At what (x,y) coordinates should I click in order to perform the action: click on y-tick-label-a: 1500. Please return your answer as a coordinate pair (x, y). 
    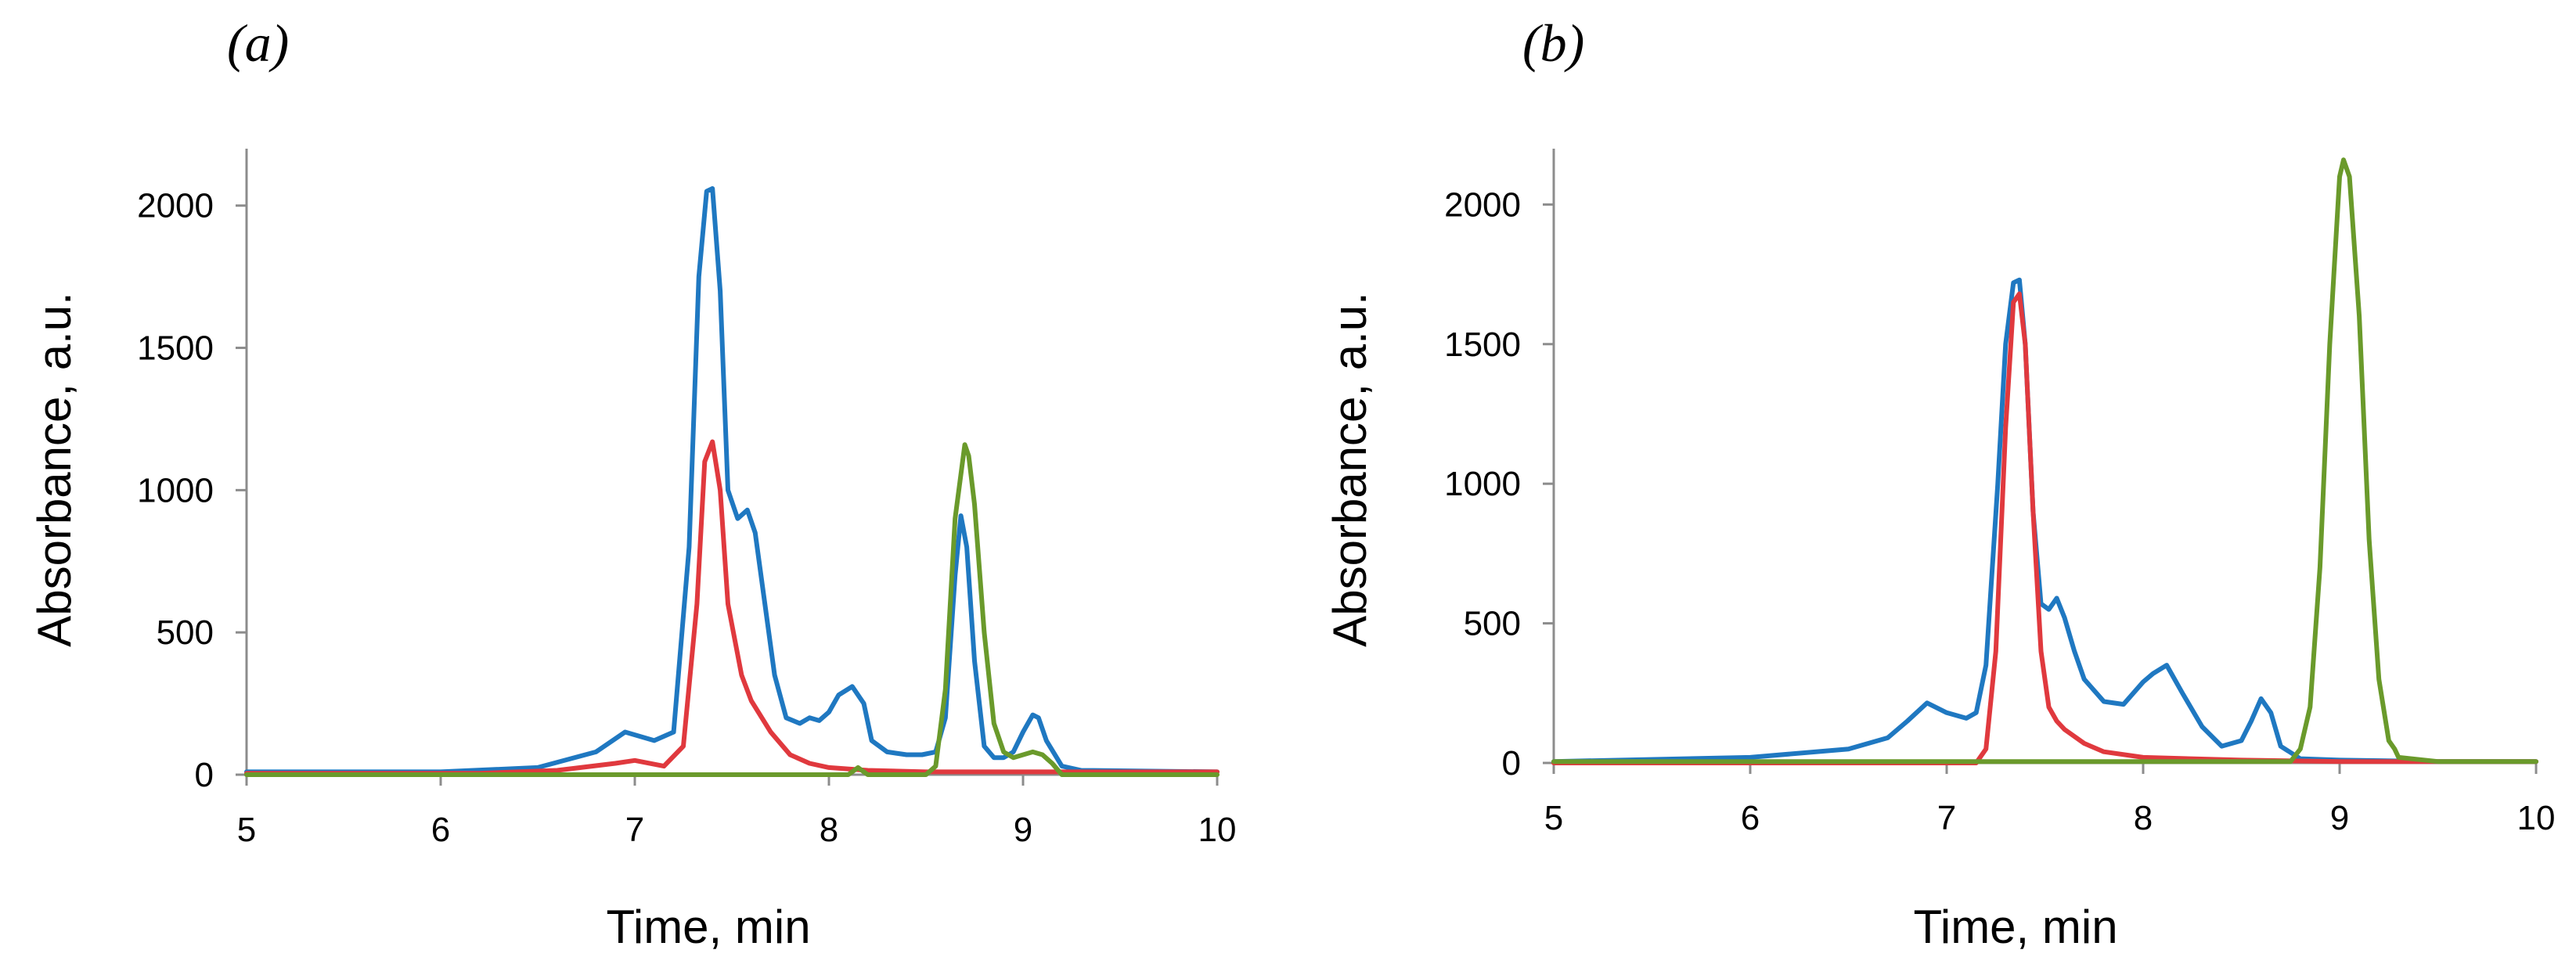
    Looking at the image, I should click on (175, 348).